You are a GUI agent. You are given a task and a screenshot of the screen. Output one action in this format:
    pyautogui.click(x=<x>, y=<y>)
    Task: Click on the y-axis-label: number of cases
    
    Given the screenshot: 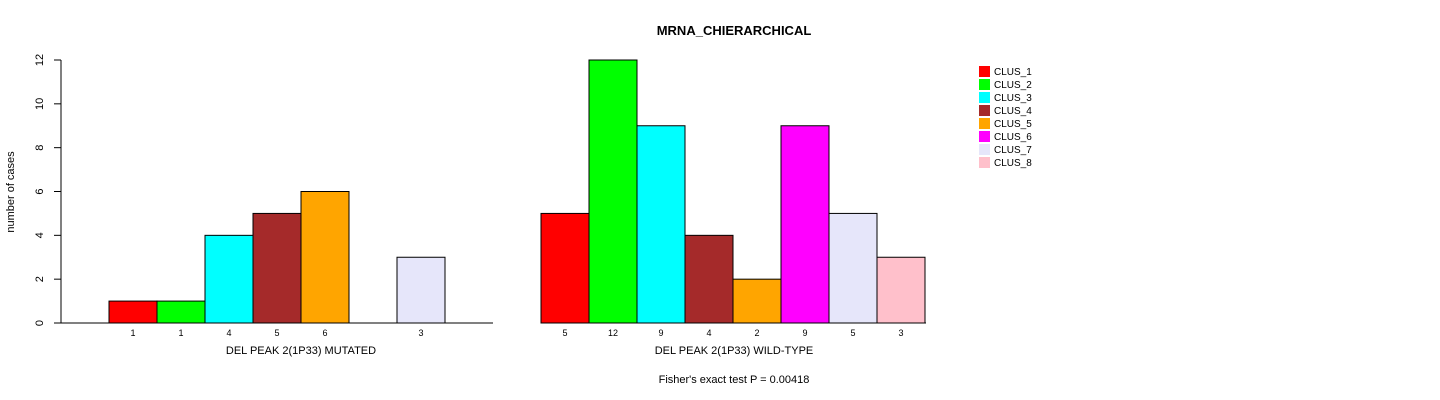 What is the action you would take?
    pyautogui.click(x=11, y=192)
    